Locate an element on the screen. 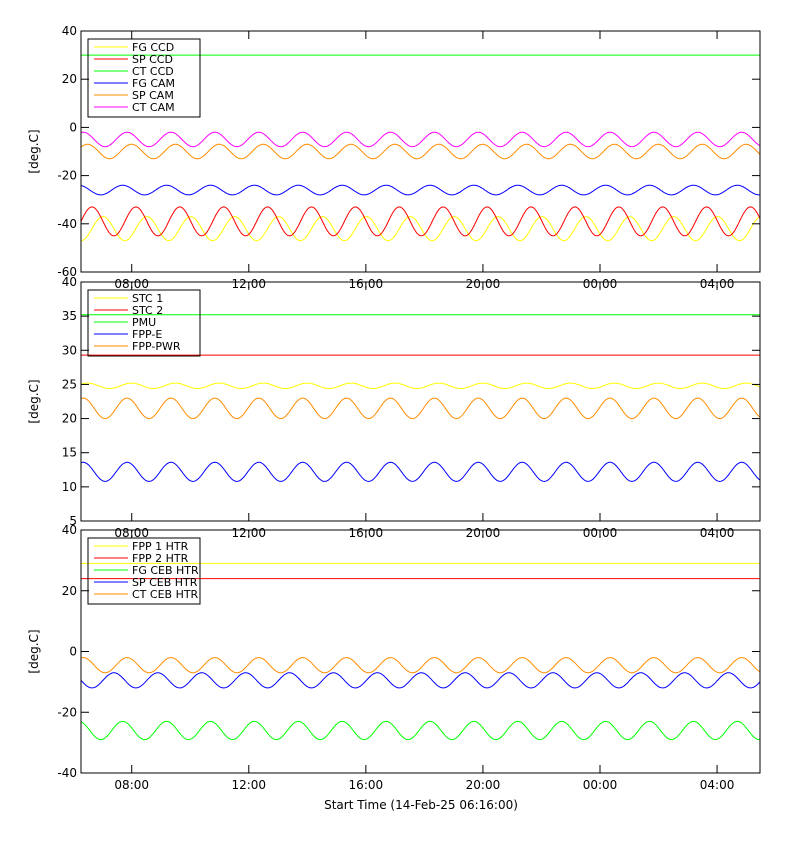 This screenshot has height=850, width=800. legend-label: CT CCD is located at coordinates (153, 71).